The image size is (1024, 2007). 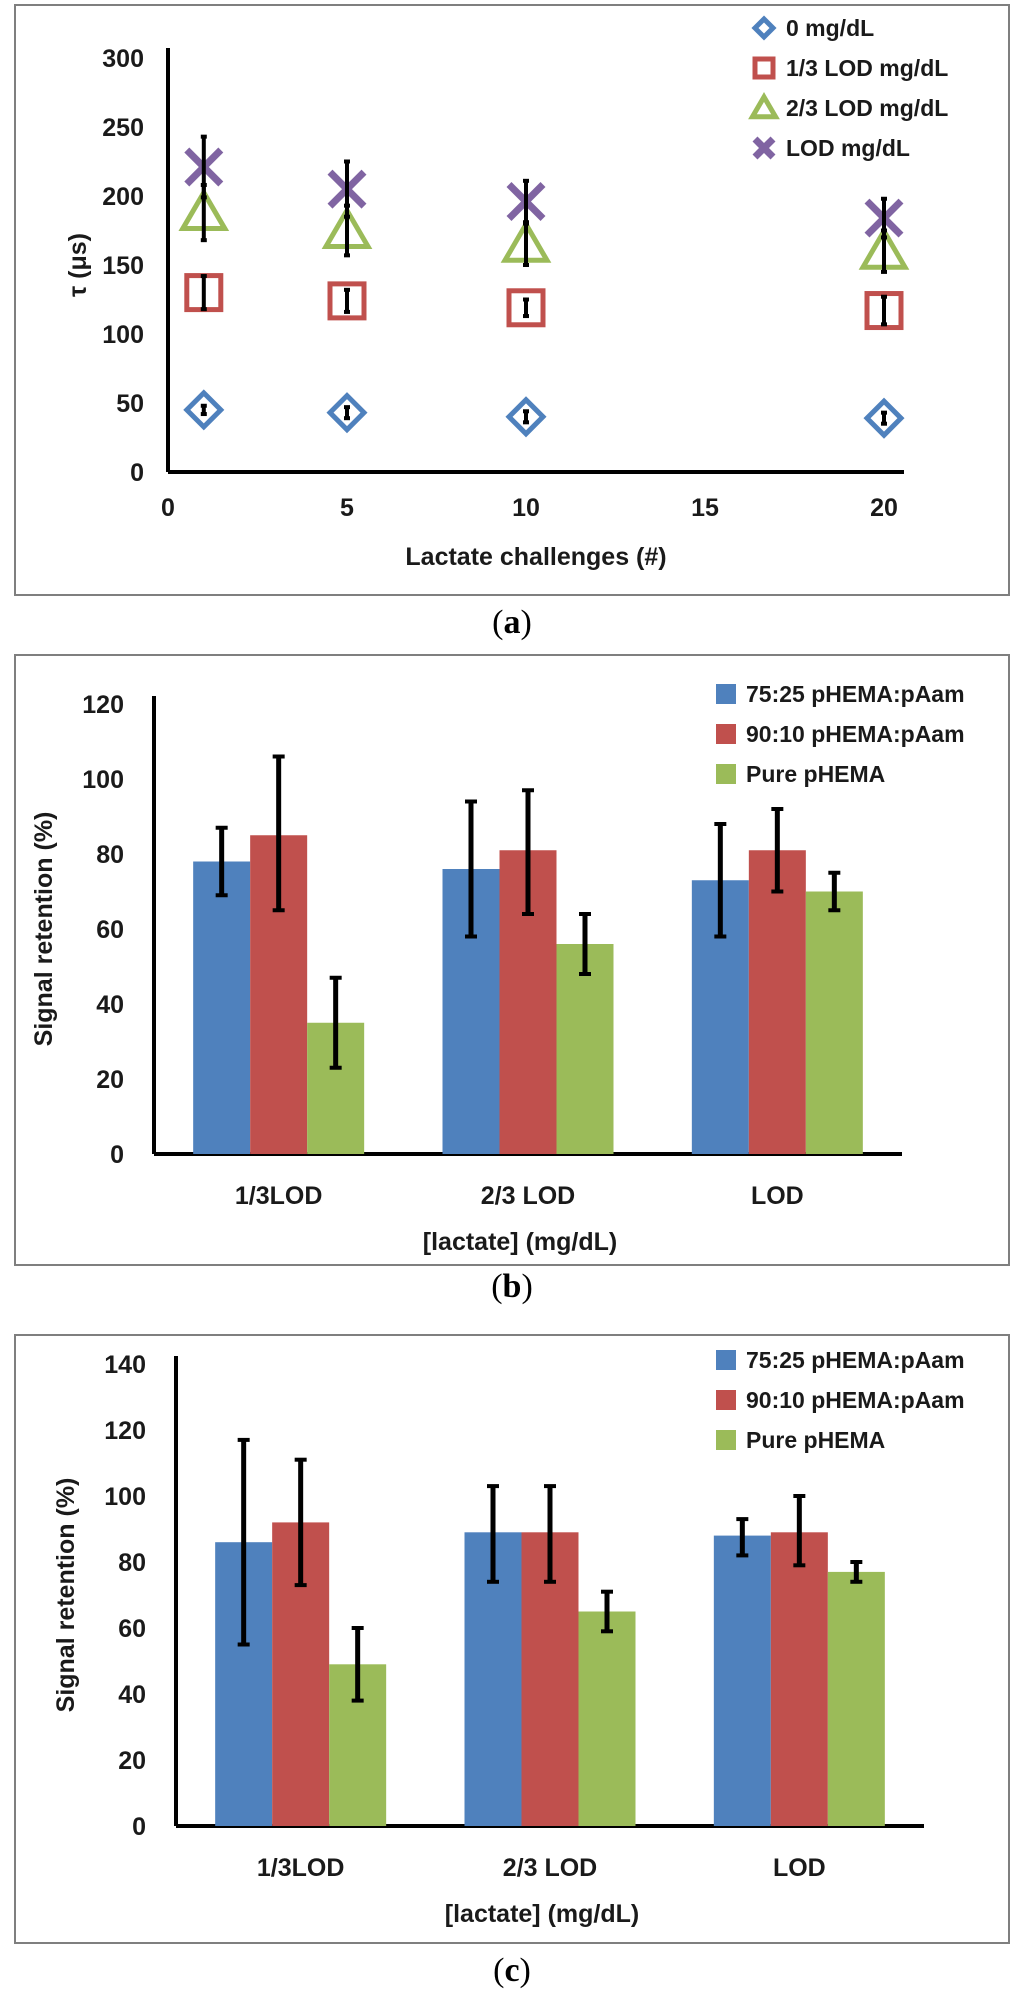 What do you see at coordinates (830, 28) in the screenshot?
I see `legend-label: 0 mg/dL` at bounding box center [830, 28].